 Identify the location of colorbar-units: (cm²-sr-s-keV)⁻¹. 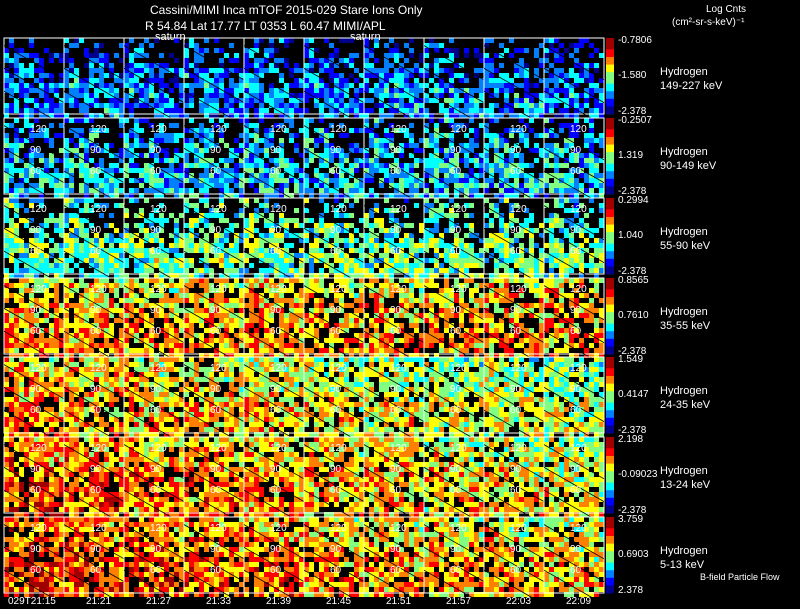
(708, 22).